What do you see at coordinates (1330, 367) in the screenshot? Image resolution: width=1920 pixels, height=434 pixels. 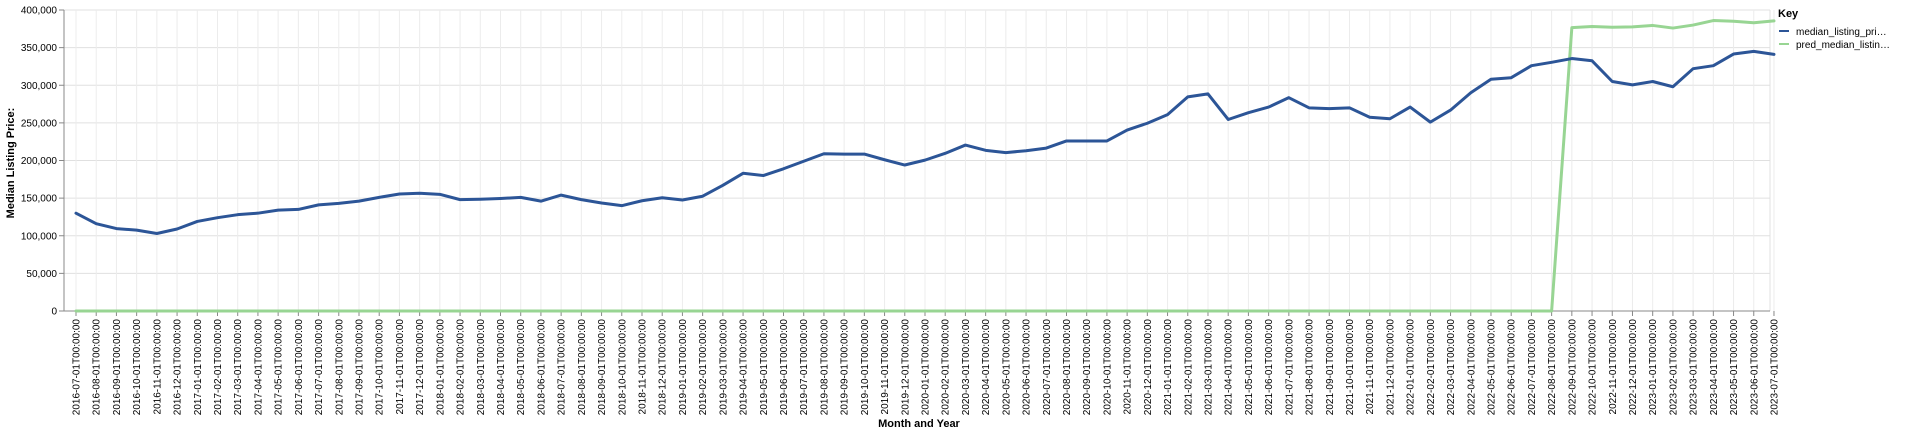 I see `x-tick-label: 2021-09-01T00:00:00` at bounding box center [1330, 367].